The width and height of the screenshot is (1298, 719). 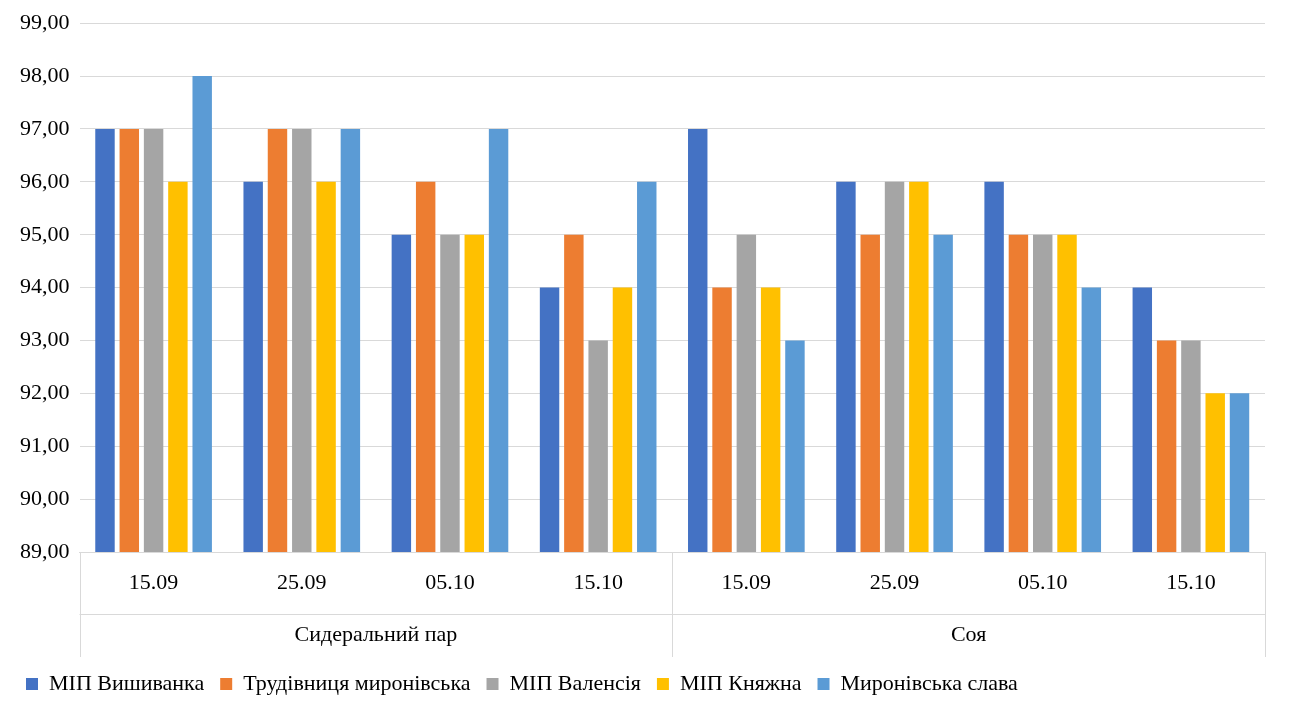 What do you see at coordinates (45, 21) in the screenshot?
I see `y-tick-label: 99,00` at bounding box center [45, 21].